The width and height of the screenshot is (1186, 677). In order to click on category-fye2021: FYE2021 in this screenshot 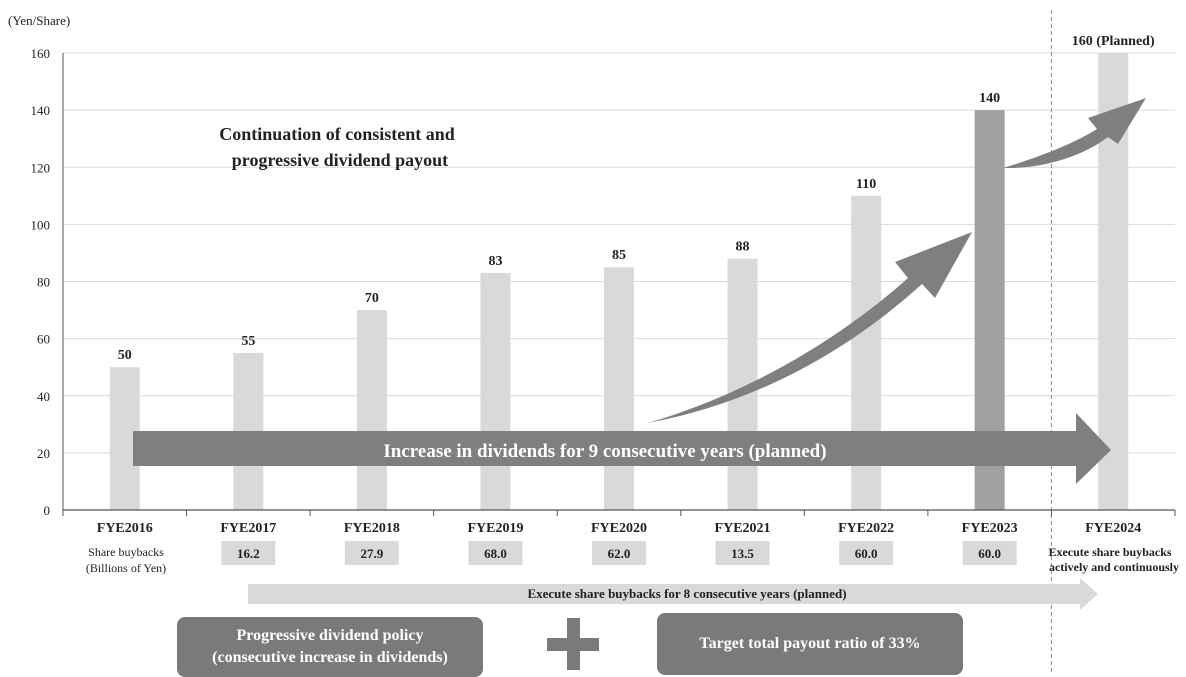, I will do `click(743, 528)`.